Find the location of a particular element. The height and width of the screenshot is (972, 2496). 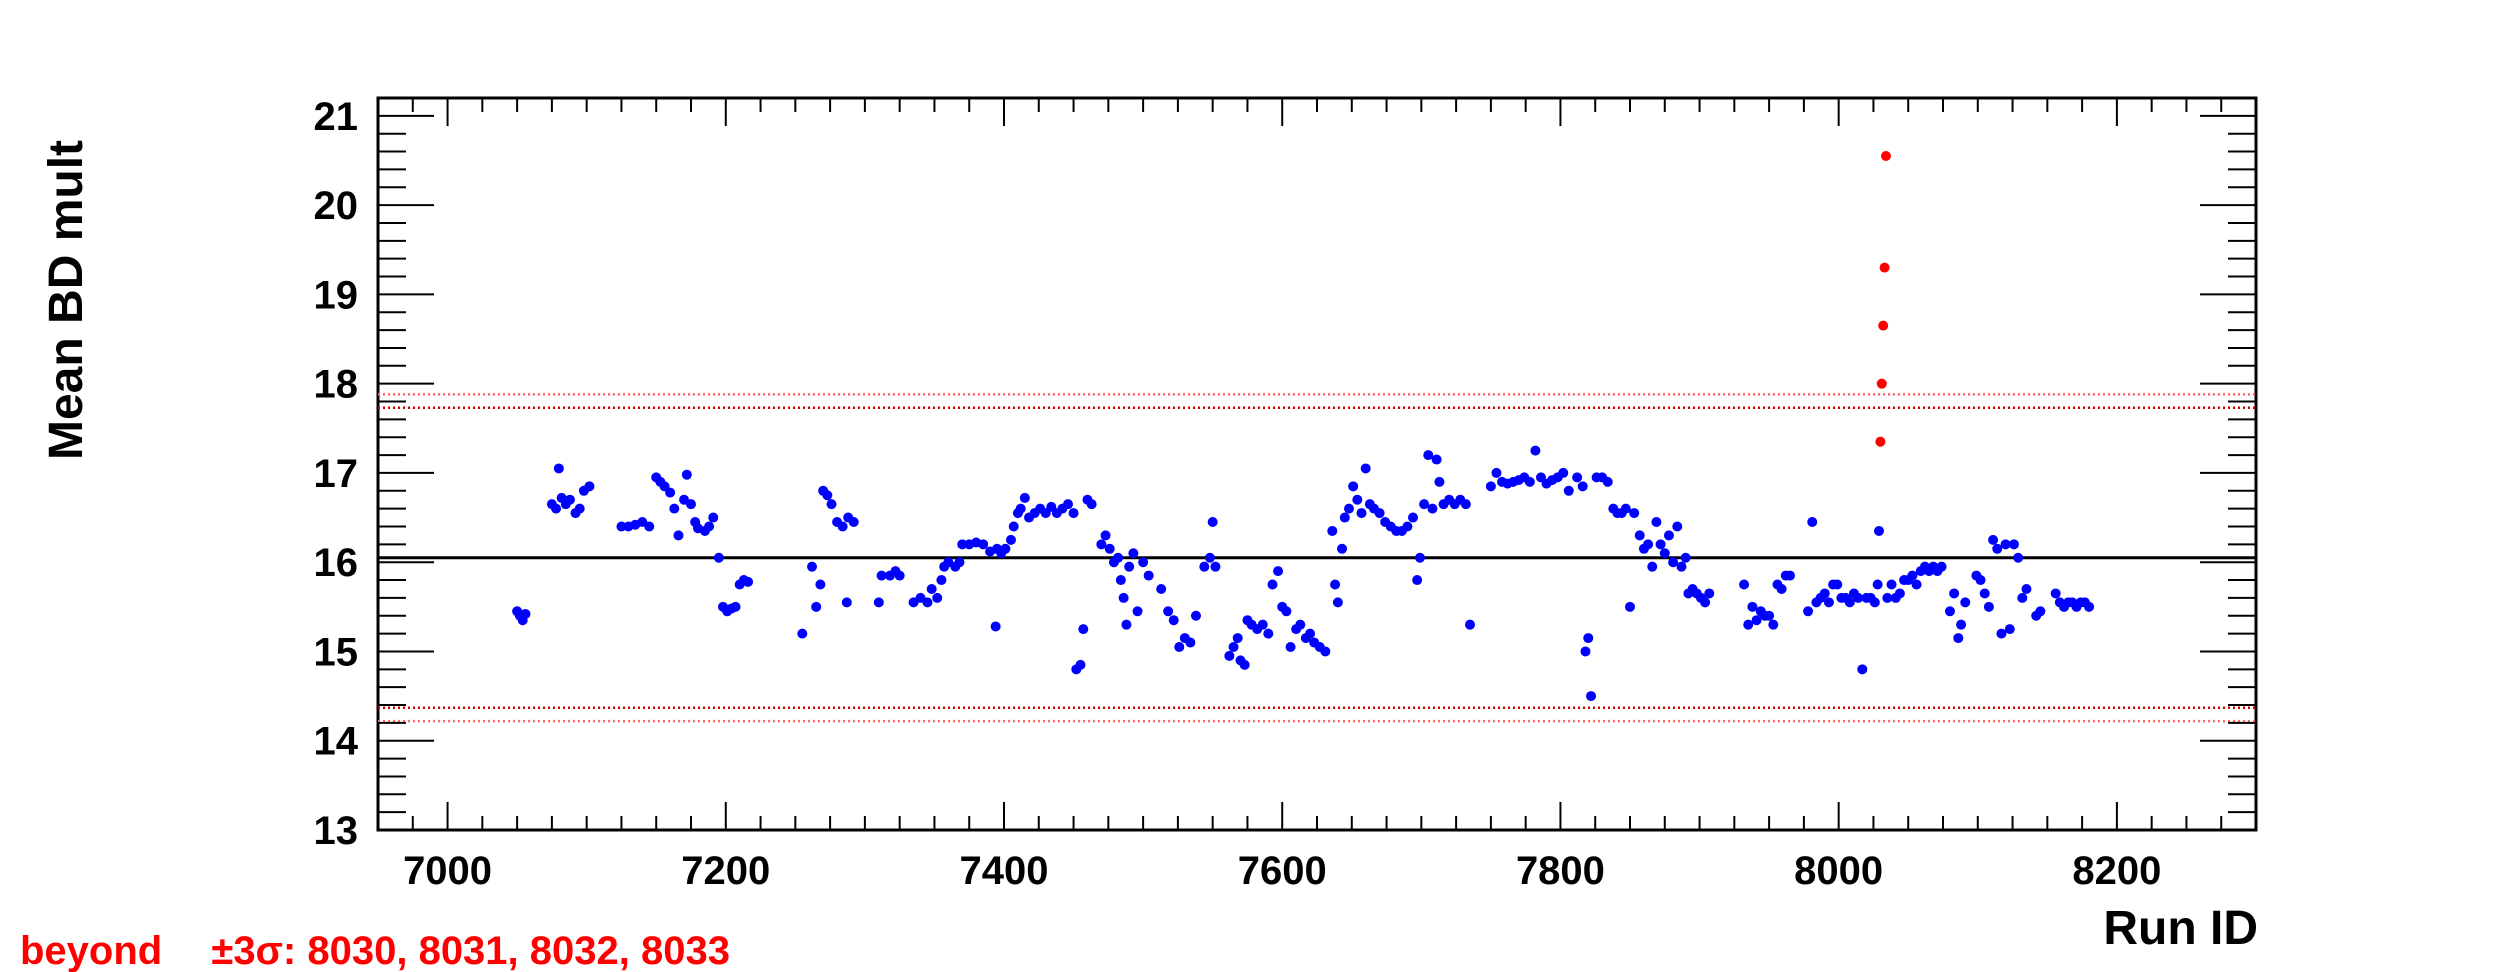

y-tick-label: 16 is located at coordinates (336, 563).